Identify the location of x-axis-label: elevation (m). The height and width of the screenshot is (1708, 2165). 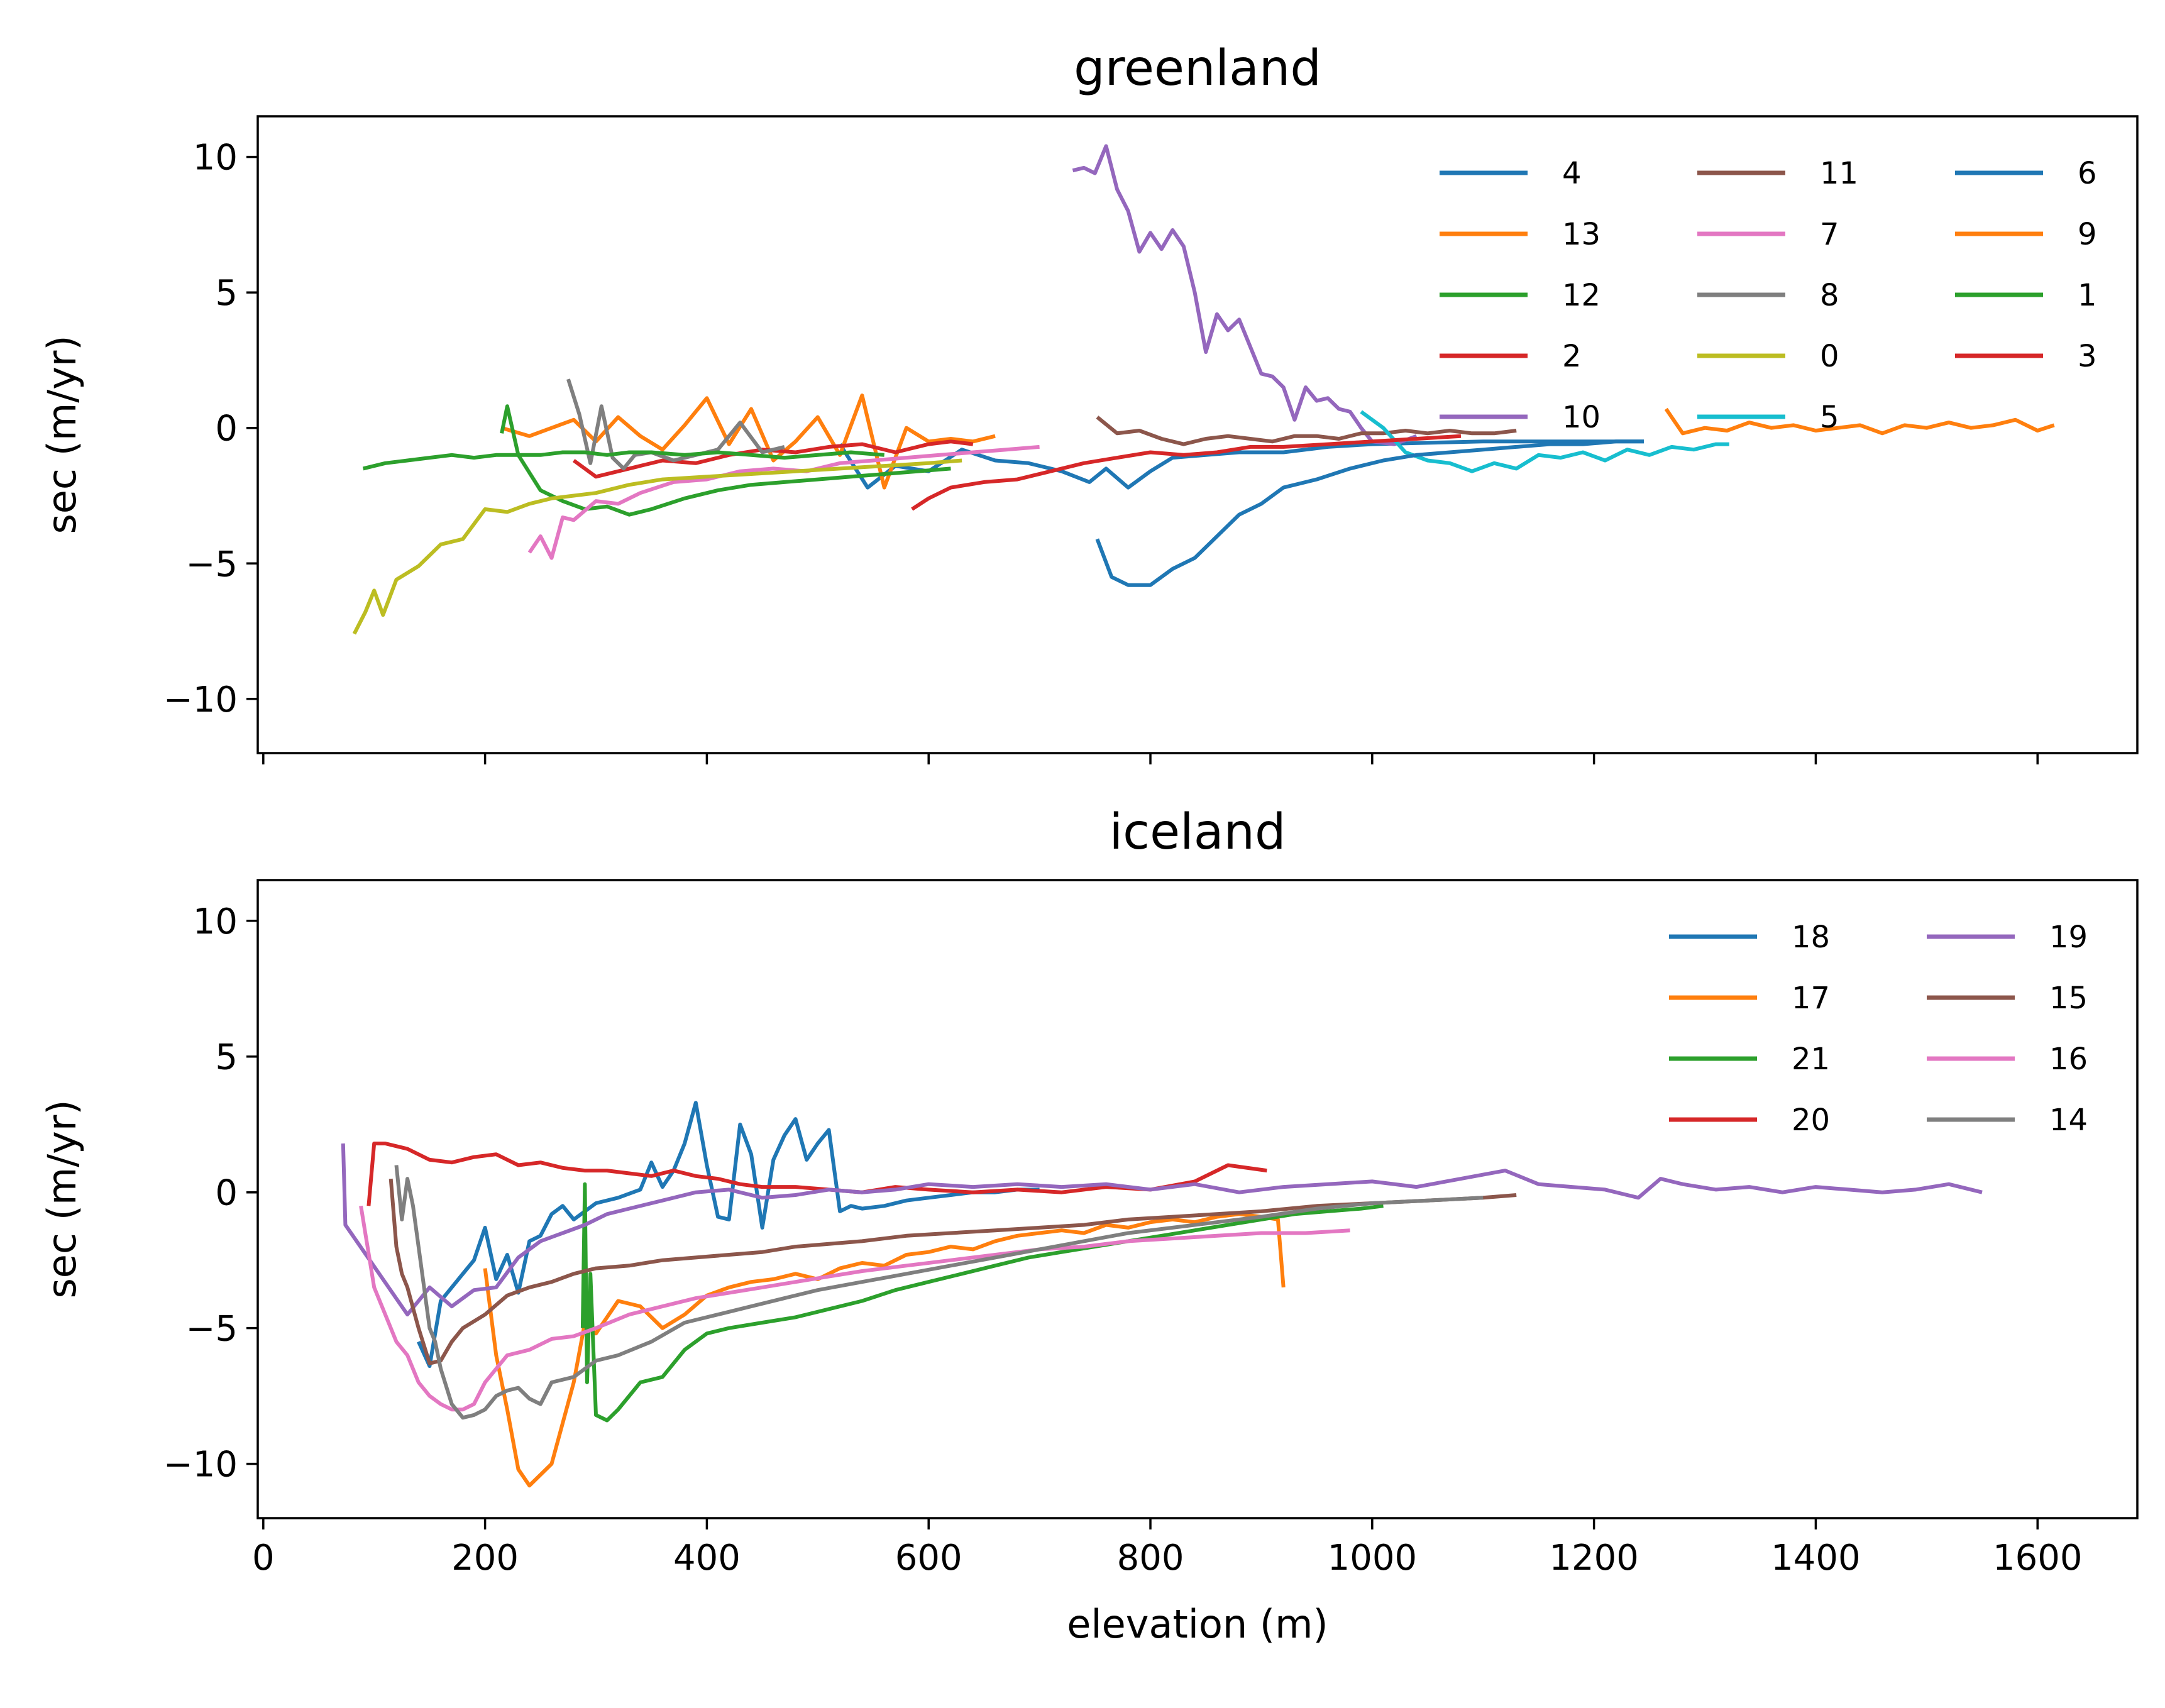
(1197, 1624).